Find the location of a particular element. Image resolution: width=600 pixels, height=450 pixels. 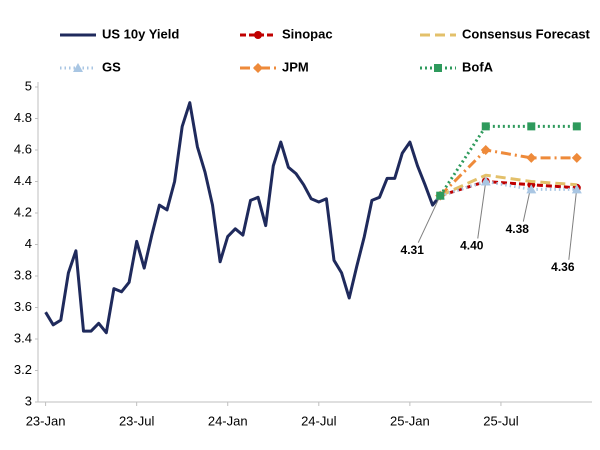

y-tick-label: 3.8 is located at coordinates (23, 274).